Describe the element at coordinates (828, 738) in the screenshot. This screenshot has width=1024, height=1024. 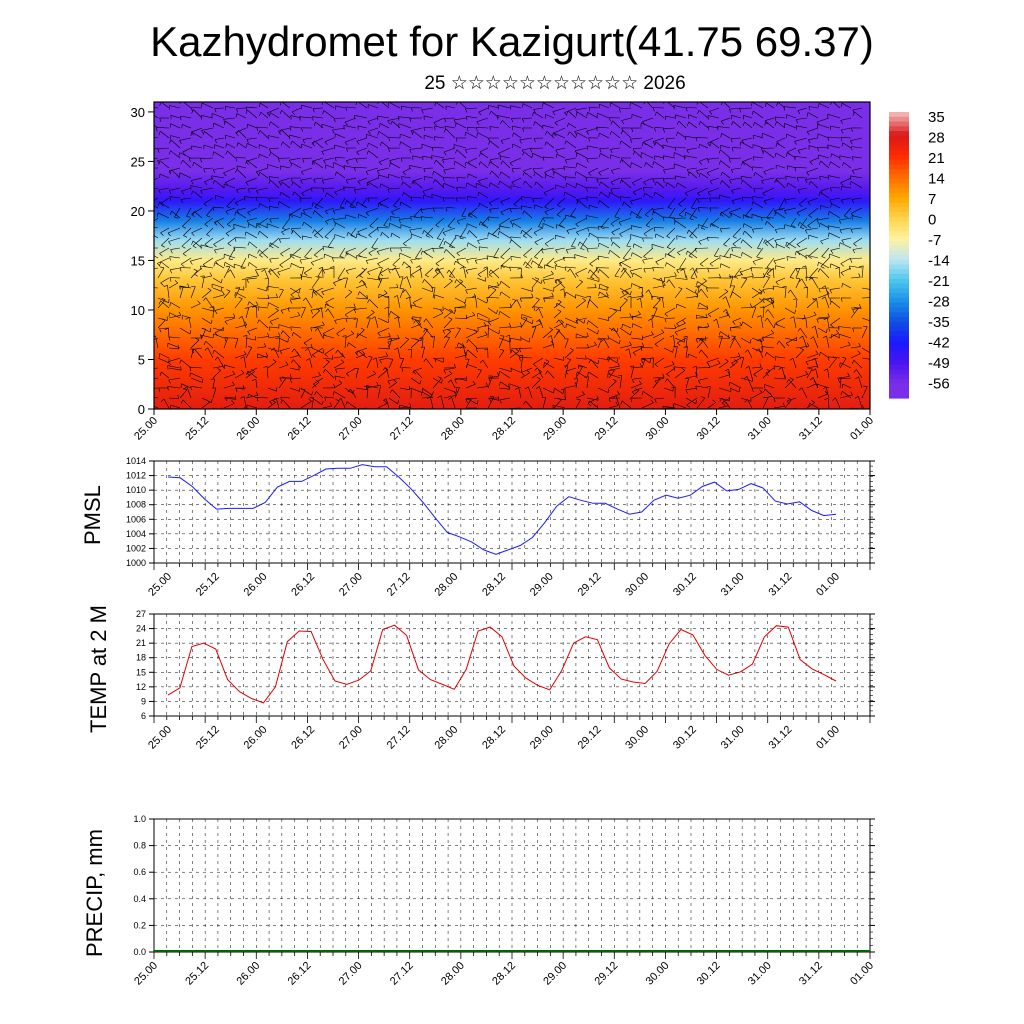
I see `x-tick-label: 01.00` at that location.